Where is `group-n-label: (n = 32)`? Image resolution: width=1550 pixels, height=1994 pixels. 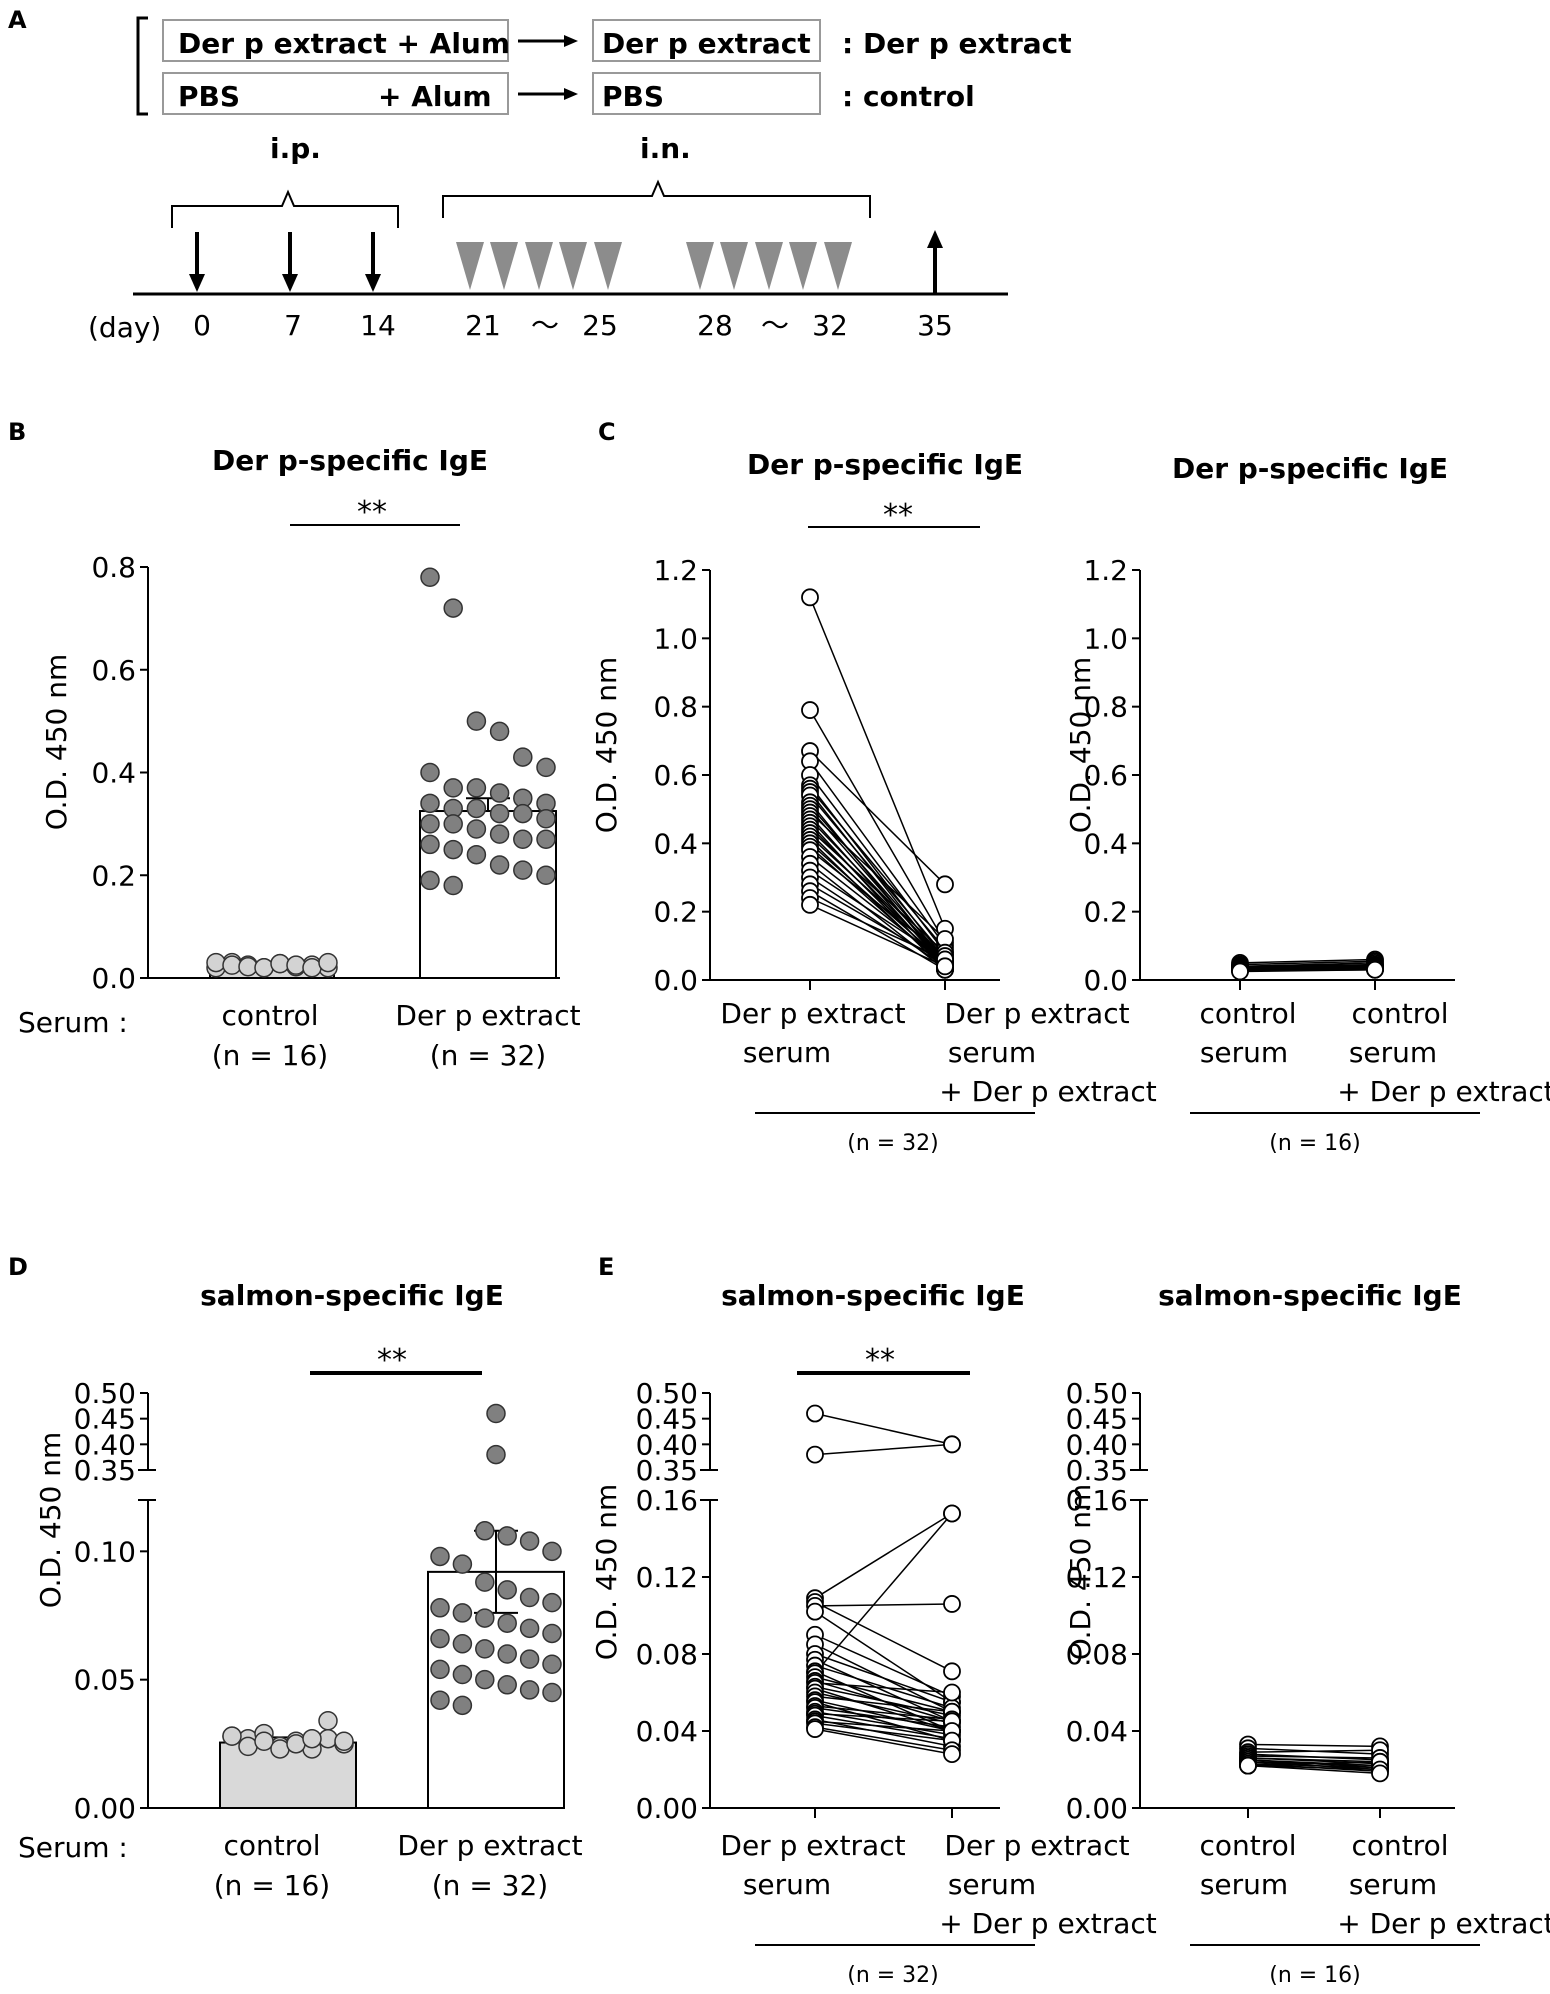 group-n-label: (n = 32) is located at coordinates (893, 1143).